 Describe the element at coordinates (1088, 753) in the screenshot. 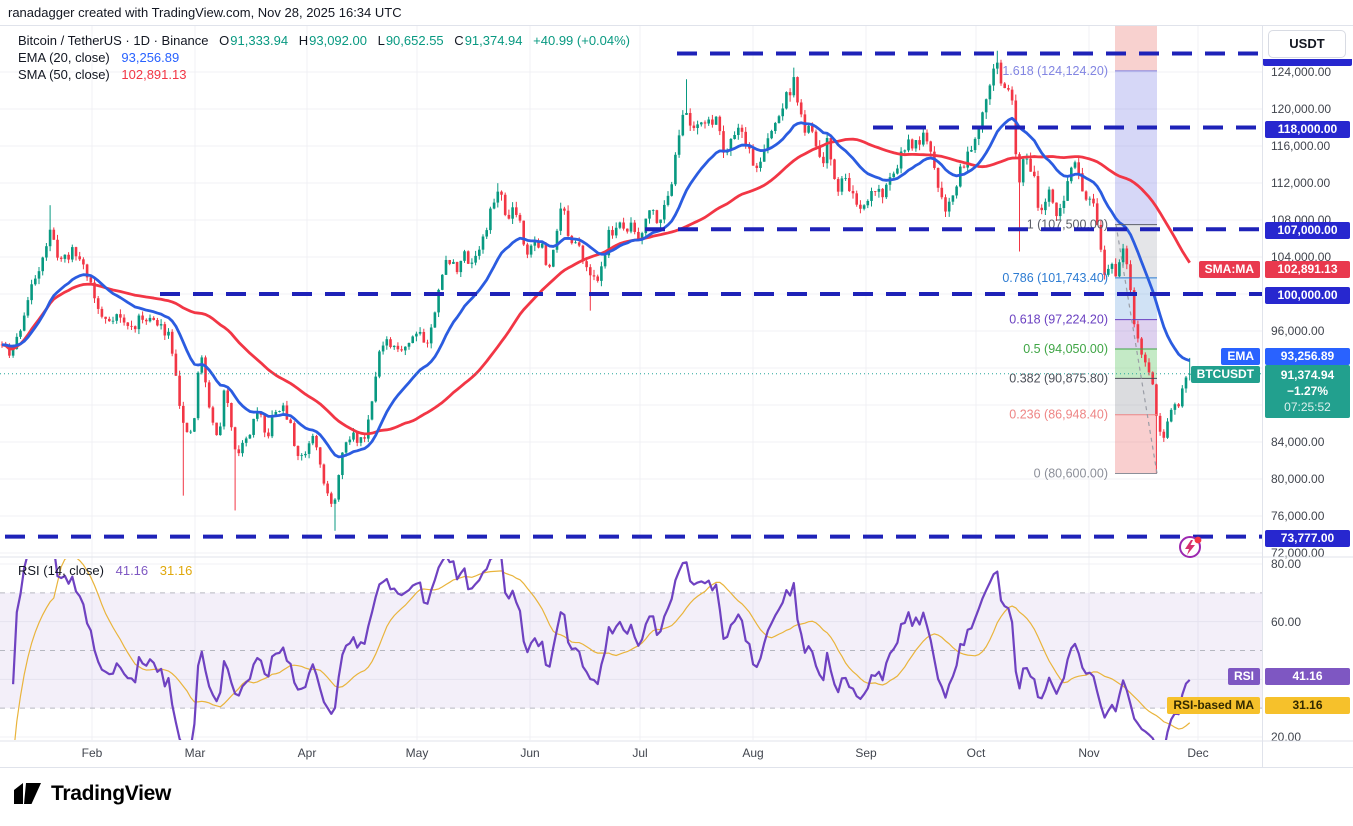

I see `svg-text: Nov` at that location.